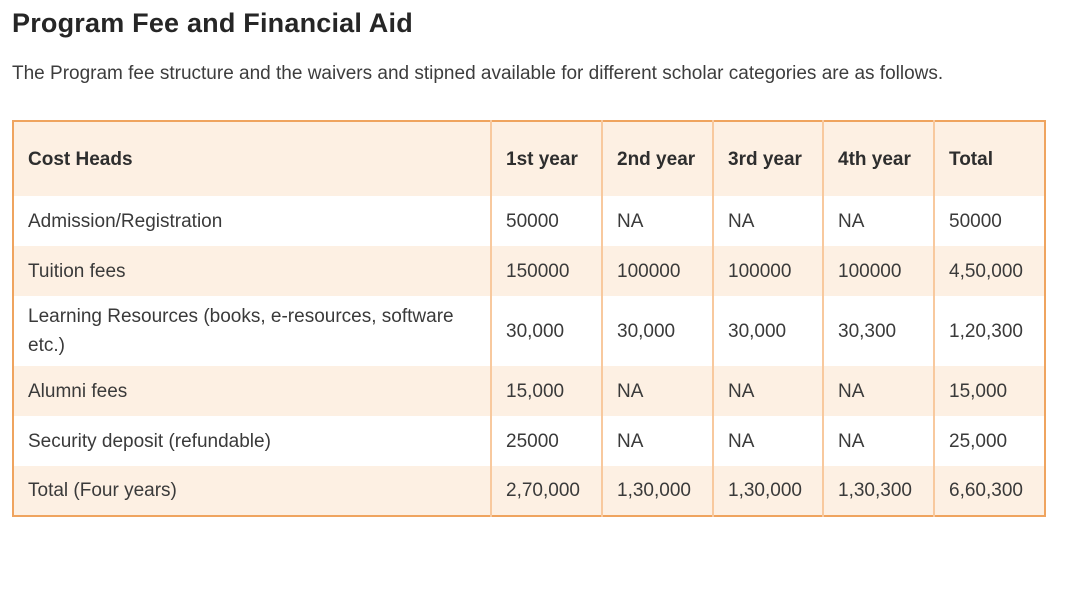 This screenshot has width=1086, height=612. What do you see at coordinates (547, 491) in the screenshot?
I see `cell-value: 2,70,000` at bounding box center [547, 491].